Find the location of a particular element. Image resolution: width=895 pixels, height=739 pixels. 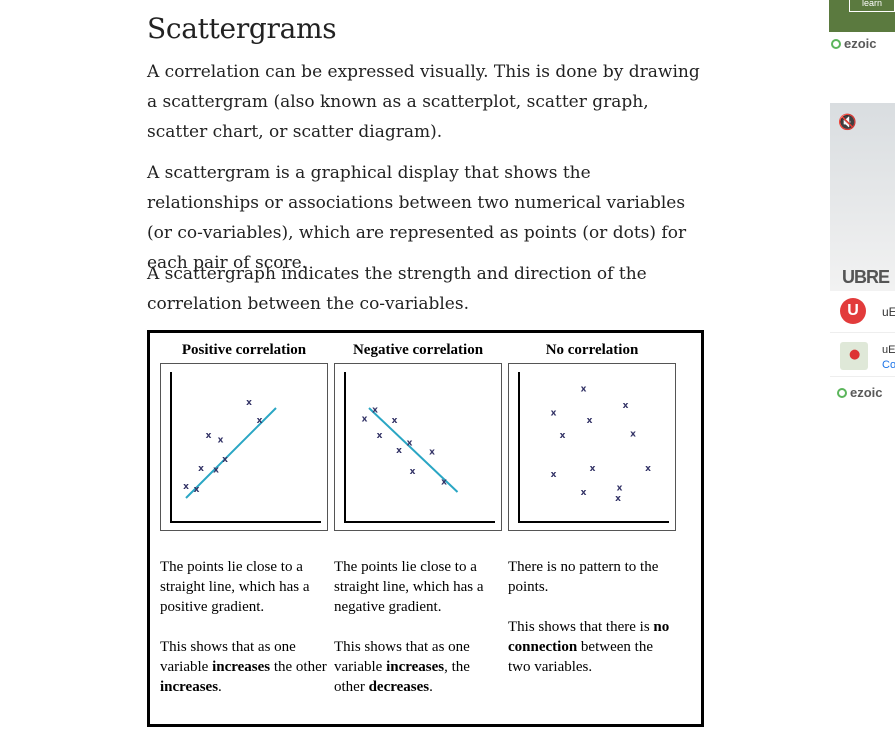

ad-card-2: ● uE Co is located at coordinates (862, 356).